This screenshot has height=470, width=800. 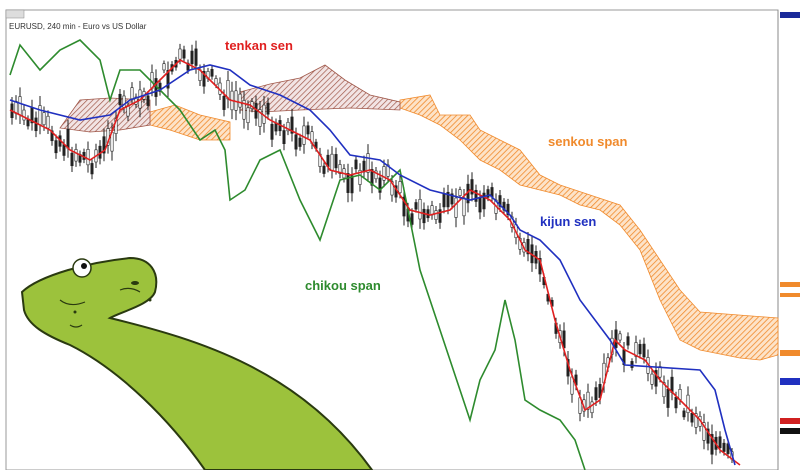 I want to click on kijun-label: kijun sen, so click(x=568, y=221).